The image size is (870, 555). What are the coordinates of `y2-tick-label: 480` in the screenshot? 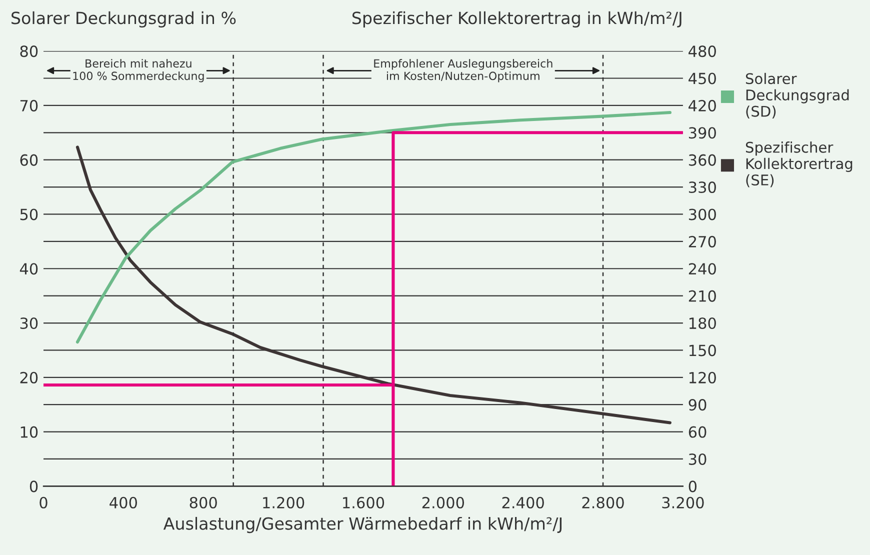 It's located at (702, 52).